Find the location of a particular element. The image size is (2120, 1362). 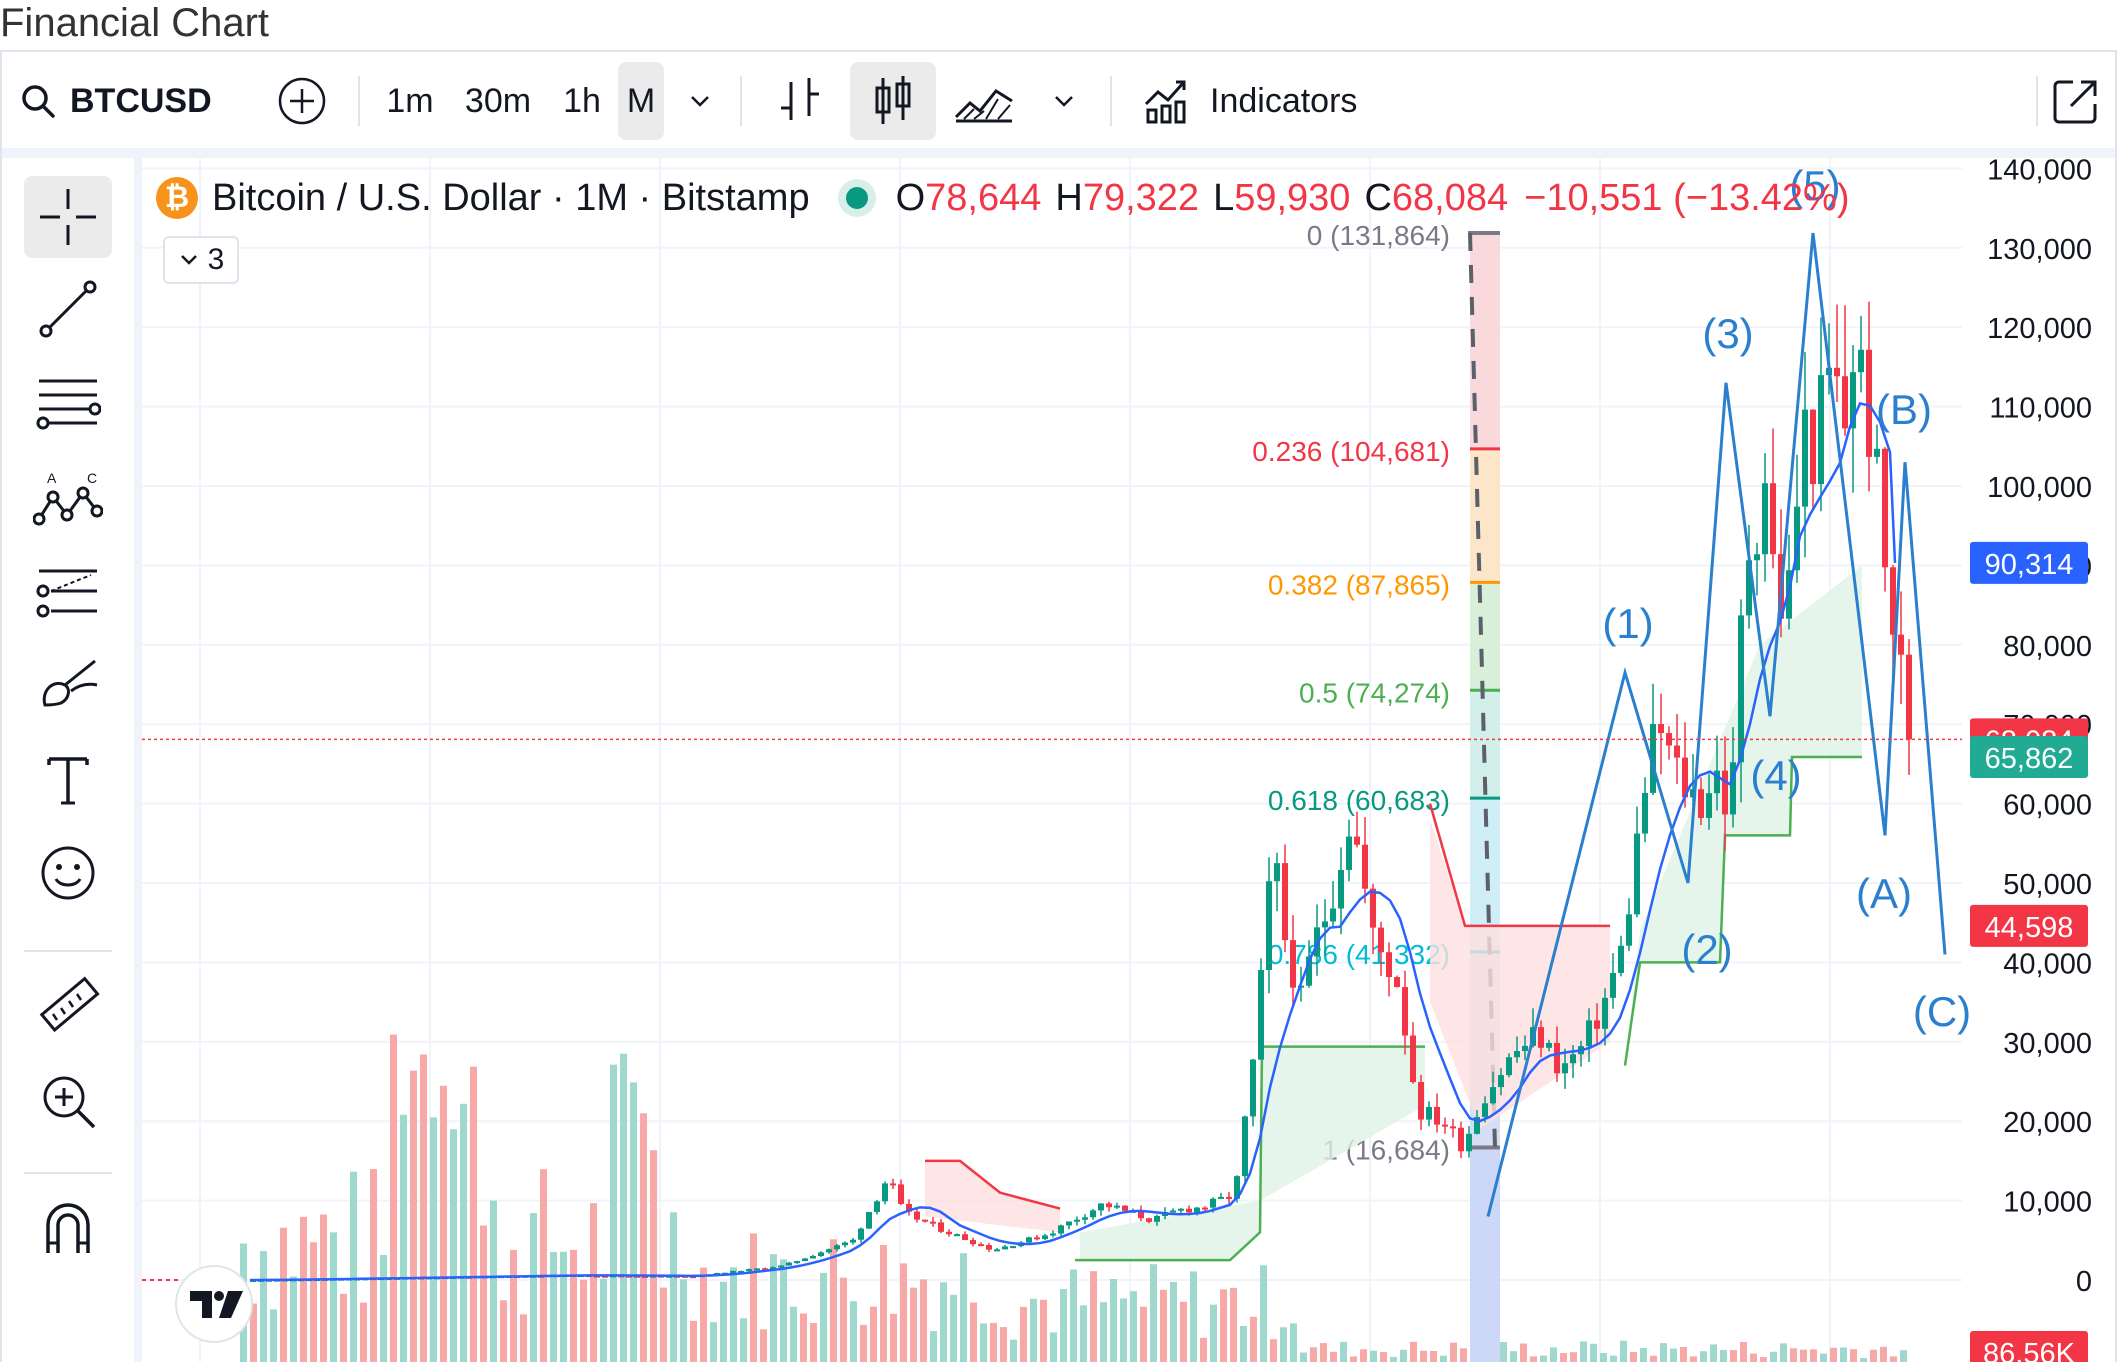

symbol-search-button: BTCUSD is located at coordinates (123, 101).